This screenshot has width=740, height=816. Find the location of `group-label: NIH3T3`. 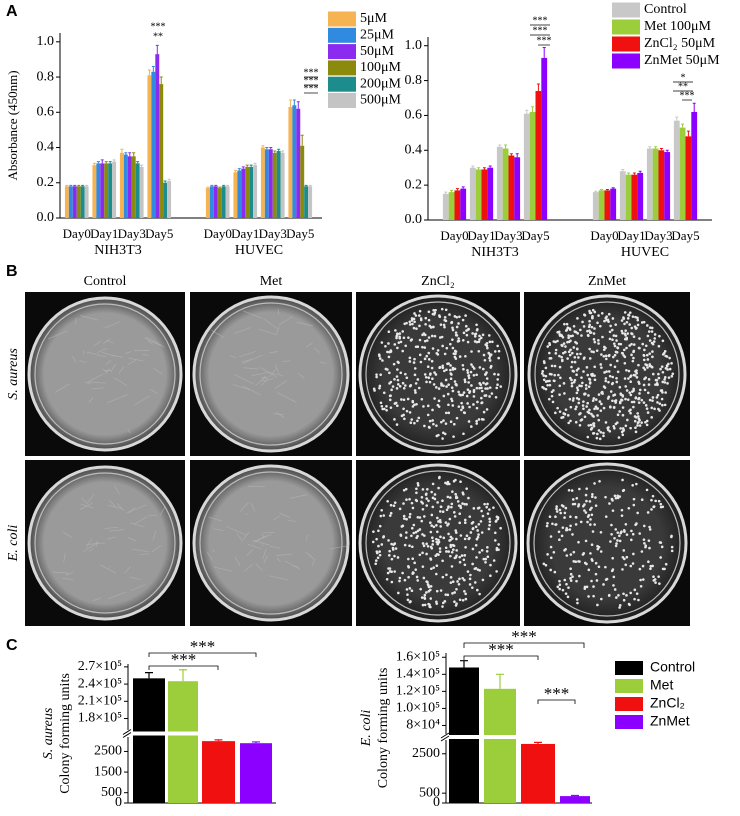

group-label: NIH3T3 is located at coordinates (494, 252).